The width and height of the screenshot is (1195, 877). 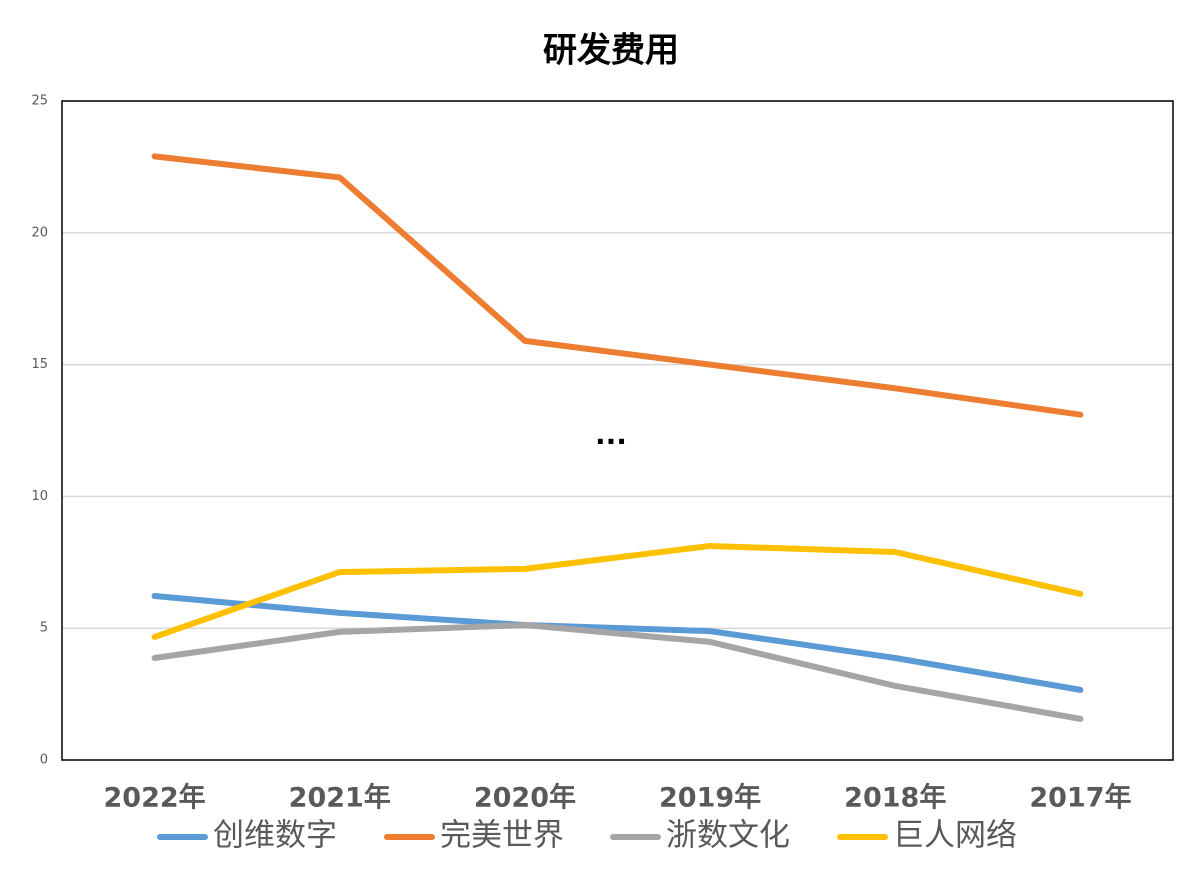 What do you see at coordinates (44, 760) in the screenshot?
I see `y-tick-label: 0` at bounding box center [44, 760].